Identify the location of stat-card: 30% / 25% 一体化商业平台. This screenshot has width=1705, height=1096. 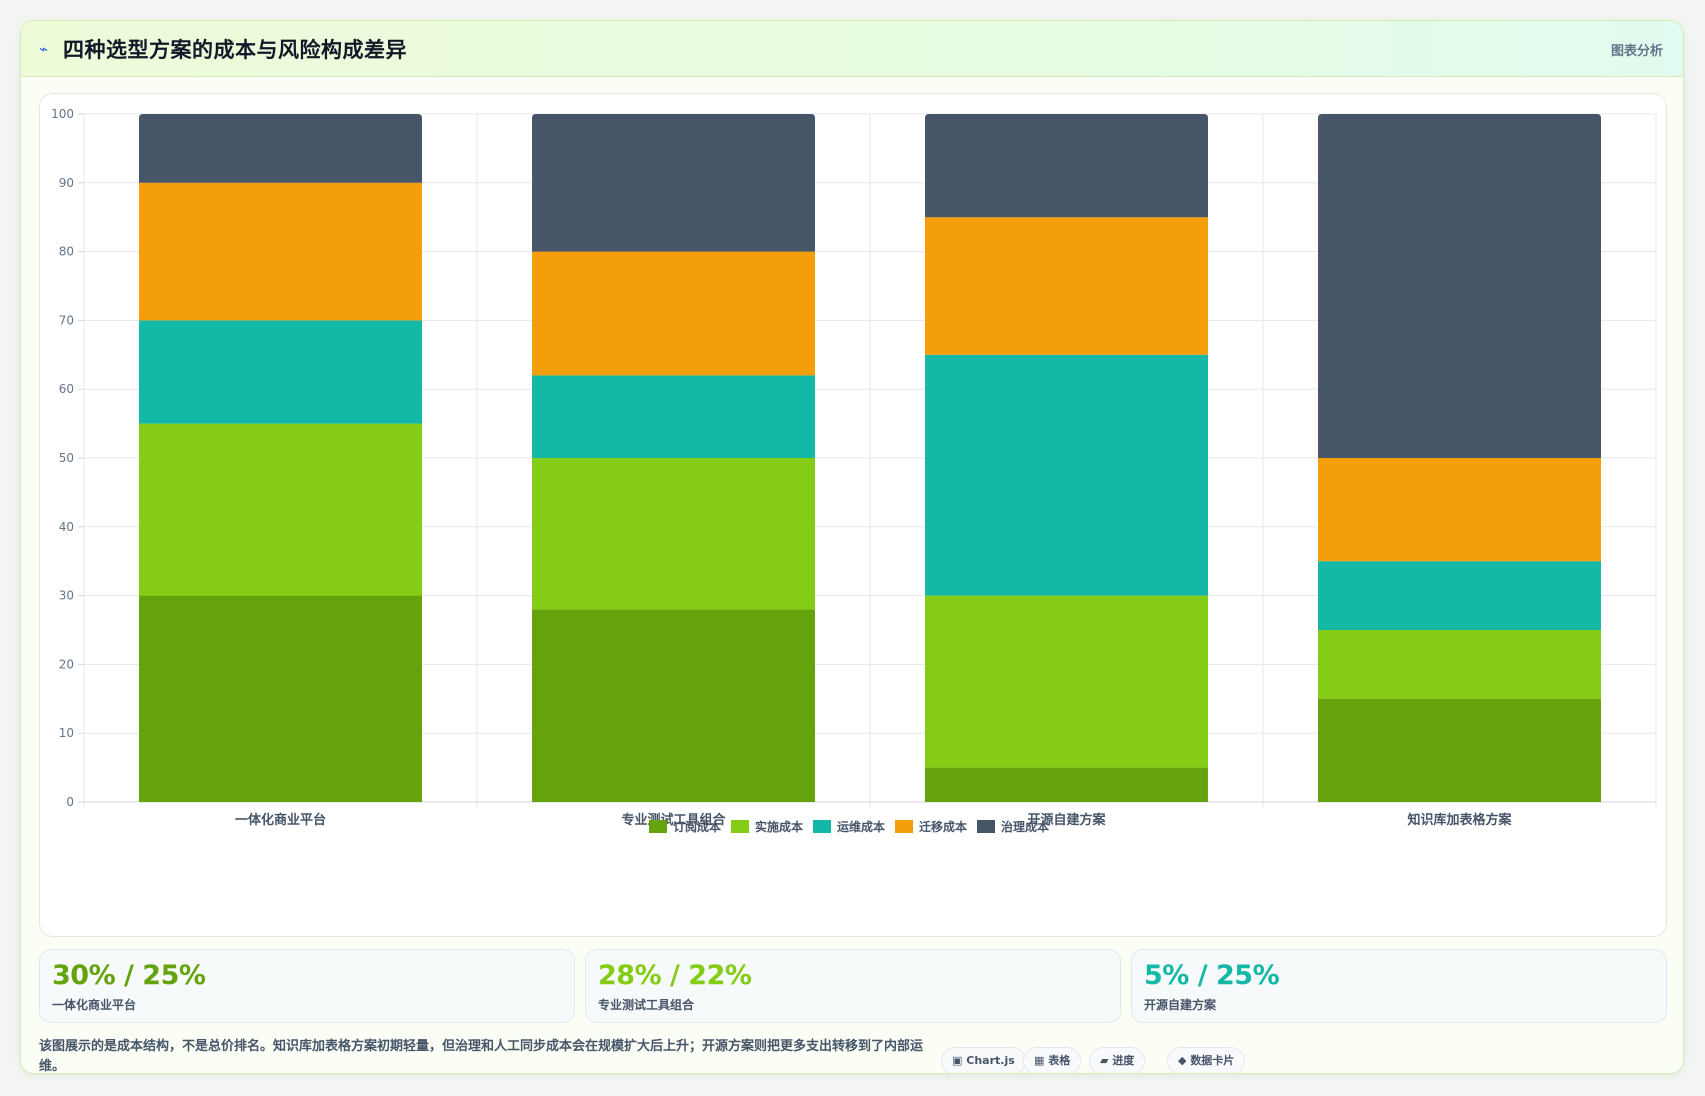
(307, 986).